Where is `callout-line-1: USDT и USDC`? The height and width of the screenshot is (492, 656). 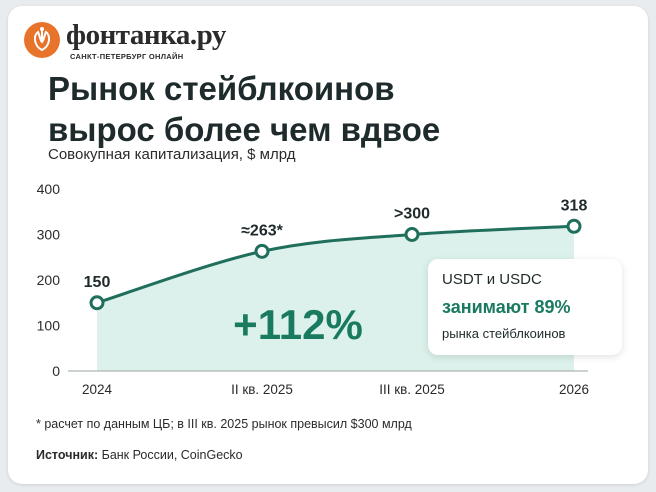
callout-line-1: USDT и USDC is located at coordinates (492, 279).